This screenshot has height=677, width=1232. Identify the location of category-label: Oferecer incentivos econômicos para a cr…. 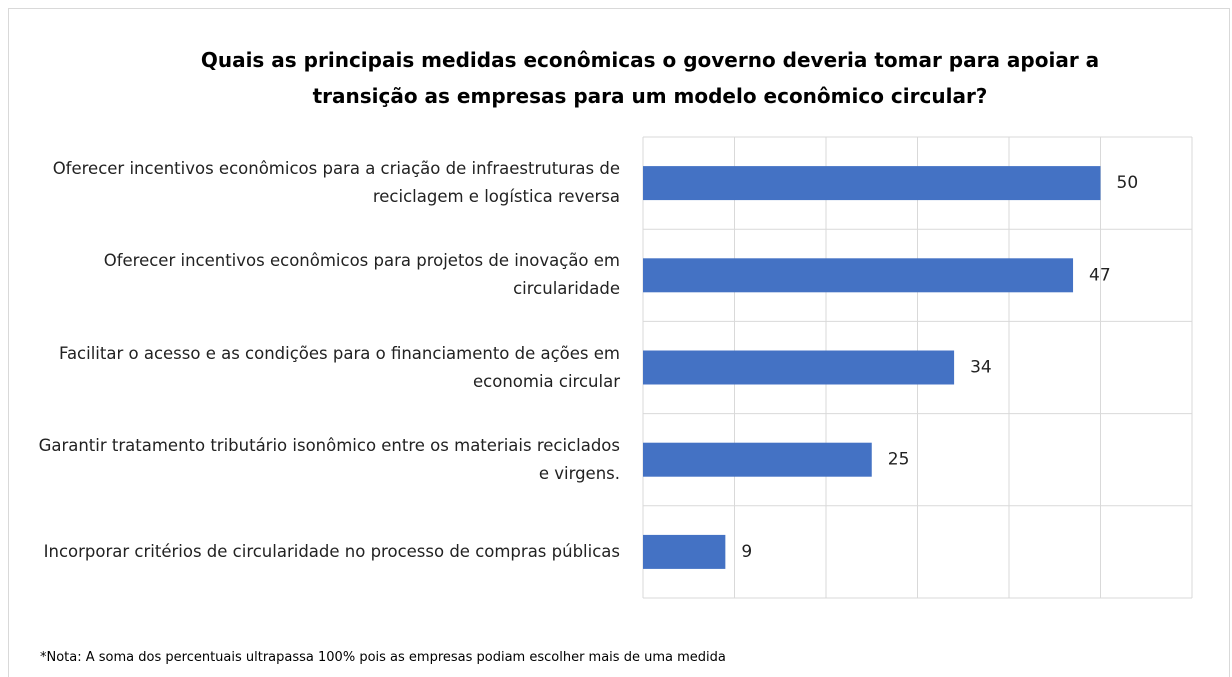
(336, 183).